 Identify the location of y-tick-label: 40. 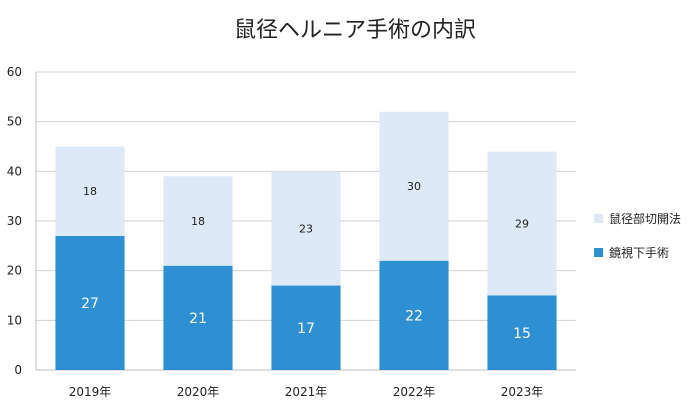
(14, 171).